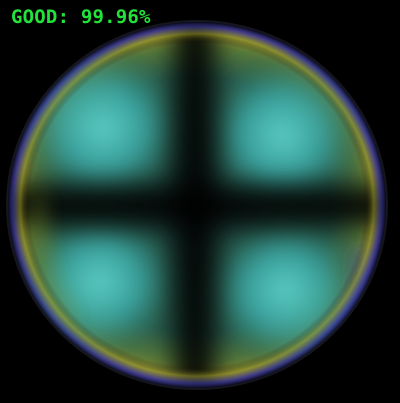 Image resolution: width=400 pixels, height=403 pixels. I want to click on confidence-value: 99.96%, so click(115, 17).